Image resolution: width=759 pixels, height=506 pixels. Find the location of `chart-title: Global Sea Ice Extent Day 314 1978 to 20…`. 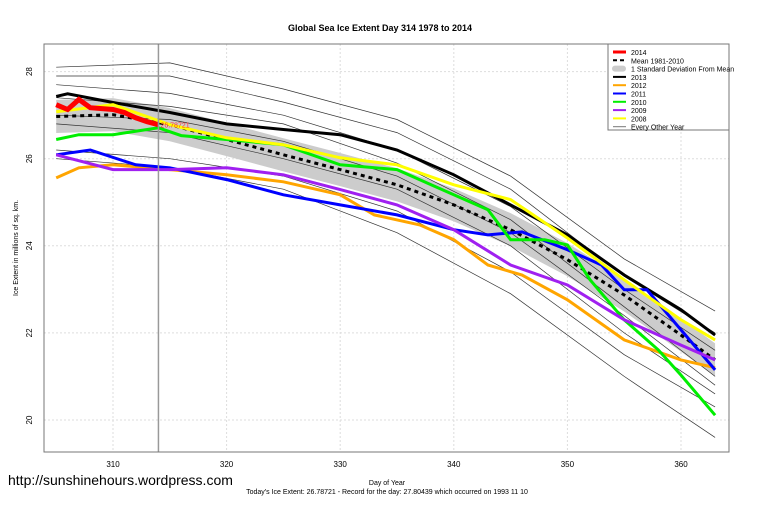

chart-title: Global Sea Ice Extent Day 314 1978 to 20… is located at coordinates (380, 28).